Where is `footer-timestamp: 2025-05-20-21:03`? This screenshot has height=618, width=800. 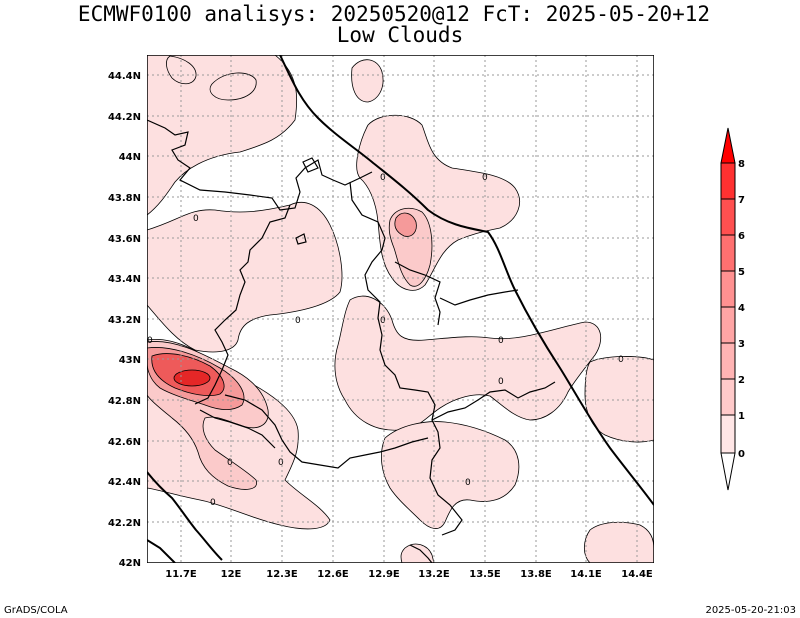 footer-timestamp: 2025-05-20-21:03 is located at coordinates (750, 610).